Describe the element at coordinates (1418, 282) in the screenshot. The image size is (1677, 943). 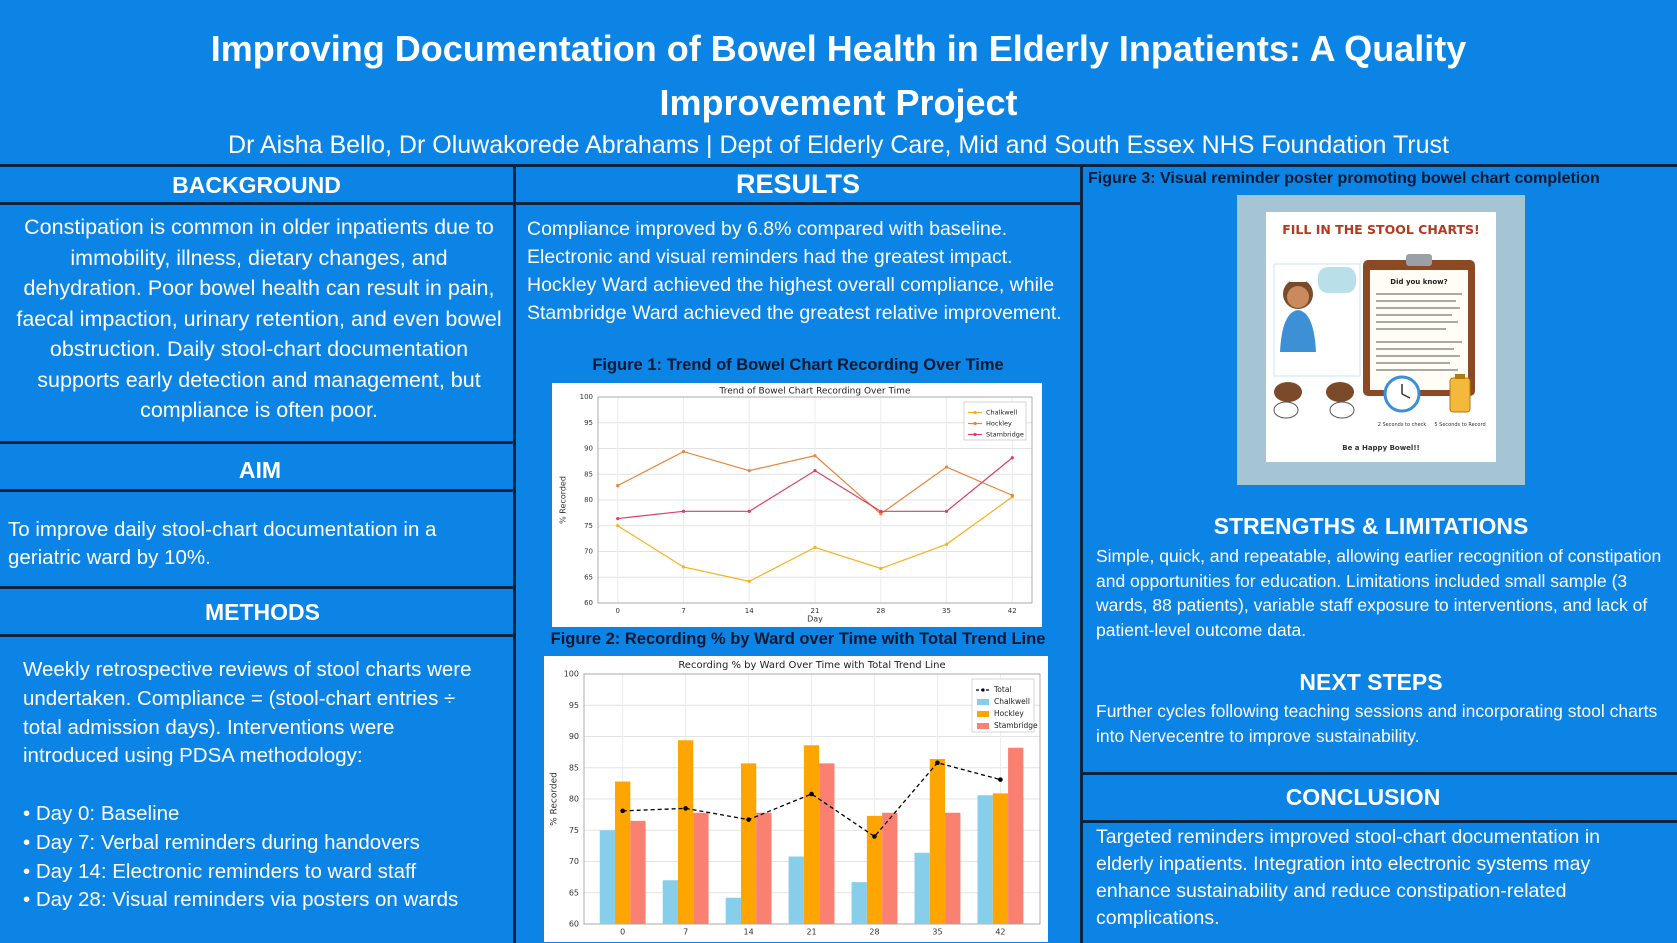
I see `poster-subtitle: Did you know?` at that location.